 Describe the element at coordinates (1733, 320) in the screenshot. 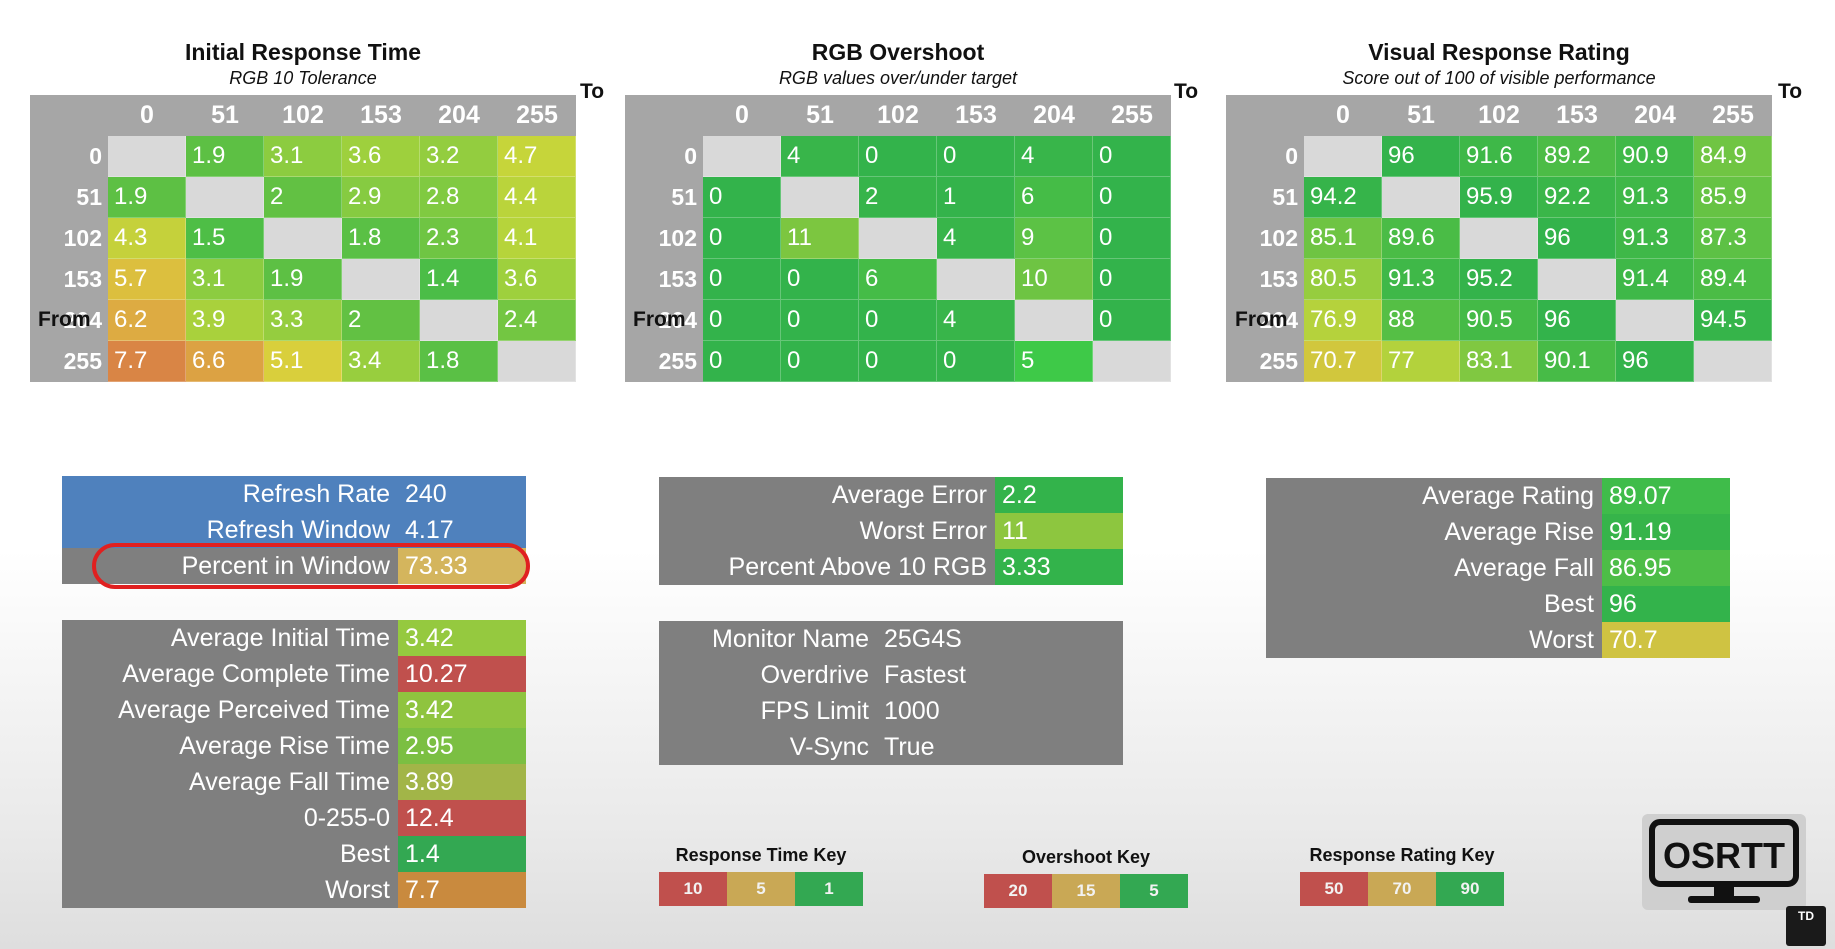

I see `heatmap-cell: 94.5` at that location.